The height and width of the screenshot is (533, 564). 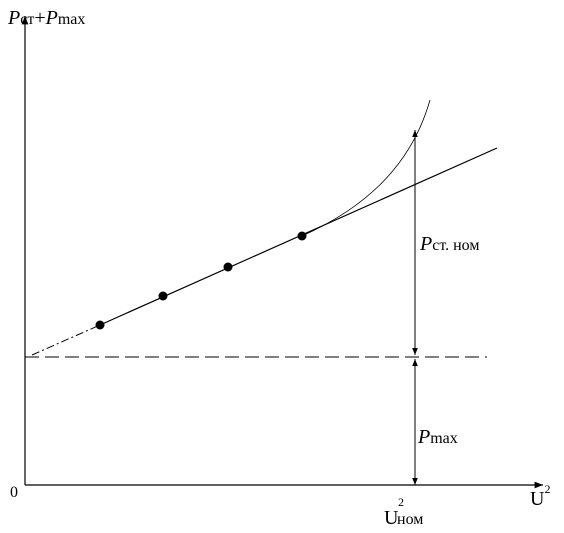 I want to click on plus: +, so click(x=39, y=18).